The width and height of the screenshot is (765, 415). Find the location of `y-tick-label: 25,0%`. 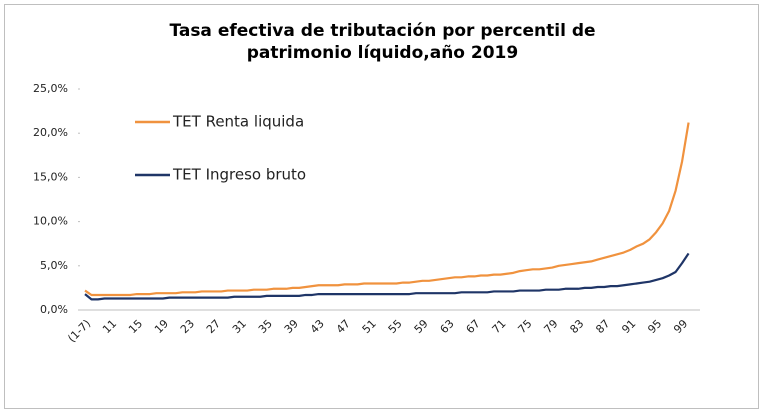

y-tick-label: 25,0% is located at coordinates (50, 88).